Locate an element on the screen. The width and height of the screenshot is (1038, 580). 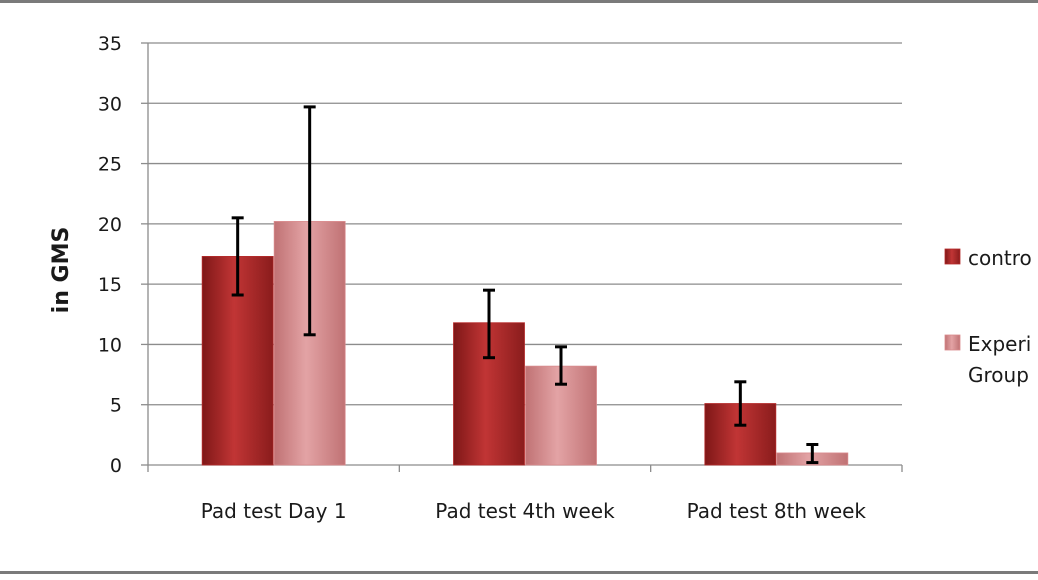
frame-bottom-border is located at coordinates (519, 572).